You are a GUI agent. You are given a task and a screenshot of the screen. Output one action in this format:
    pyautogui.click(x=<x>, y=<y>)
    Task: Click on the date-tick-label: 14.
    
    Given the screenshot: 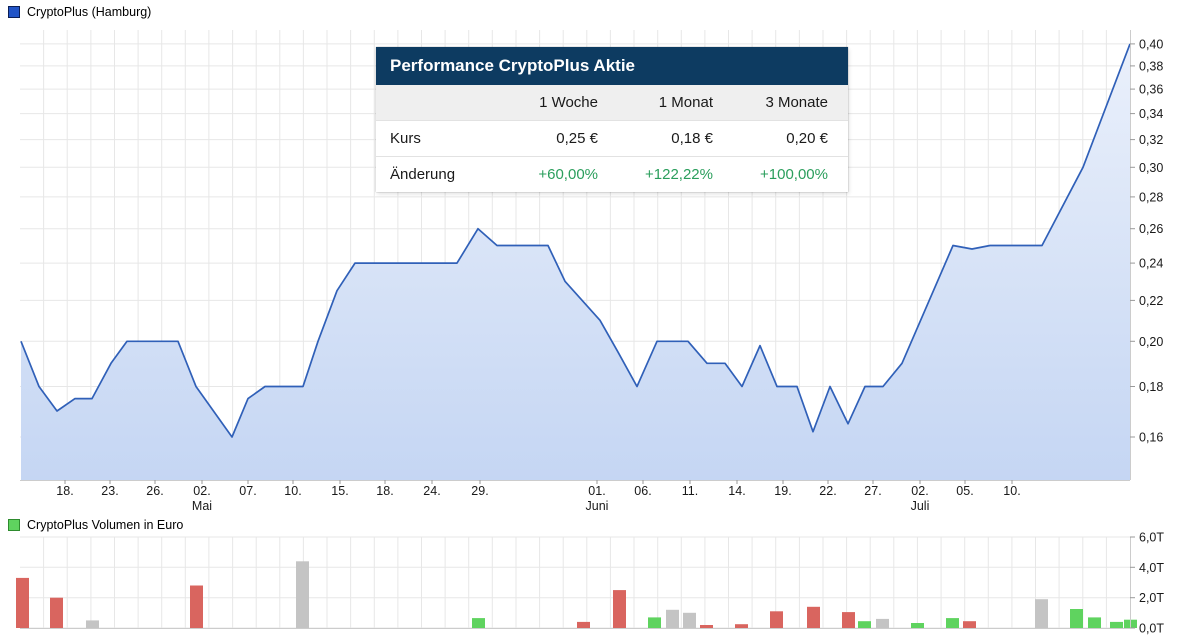 What is the action you would take?
    pyautogui.click(x=736, y=491)
    